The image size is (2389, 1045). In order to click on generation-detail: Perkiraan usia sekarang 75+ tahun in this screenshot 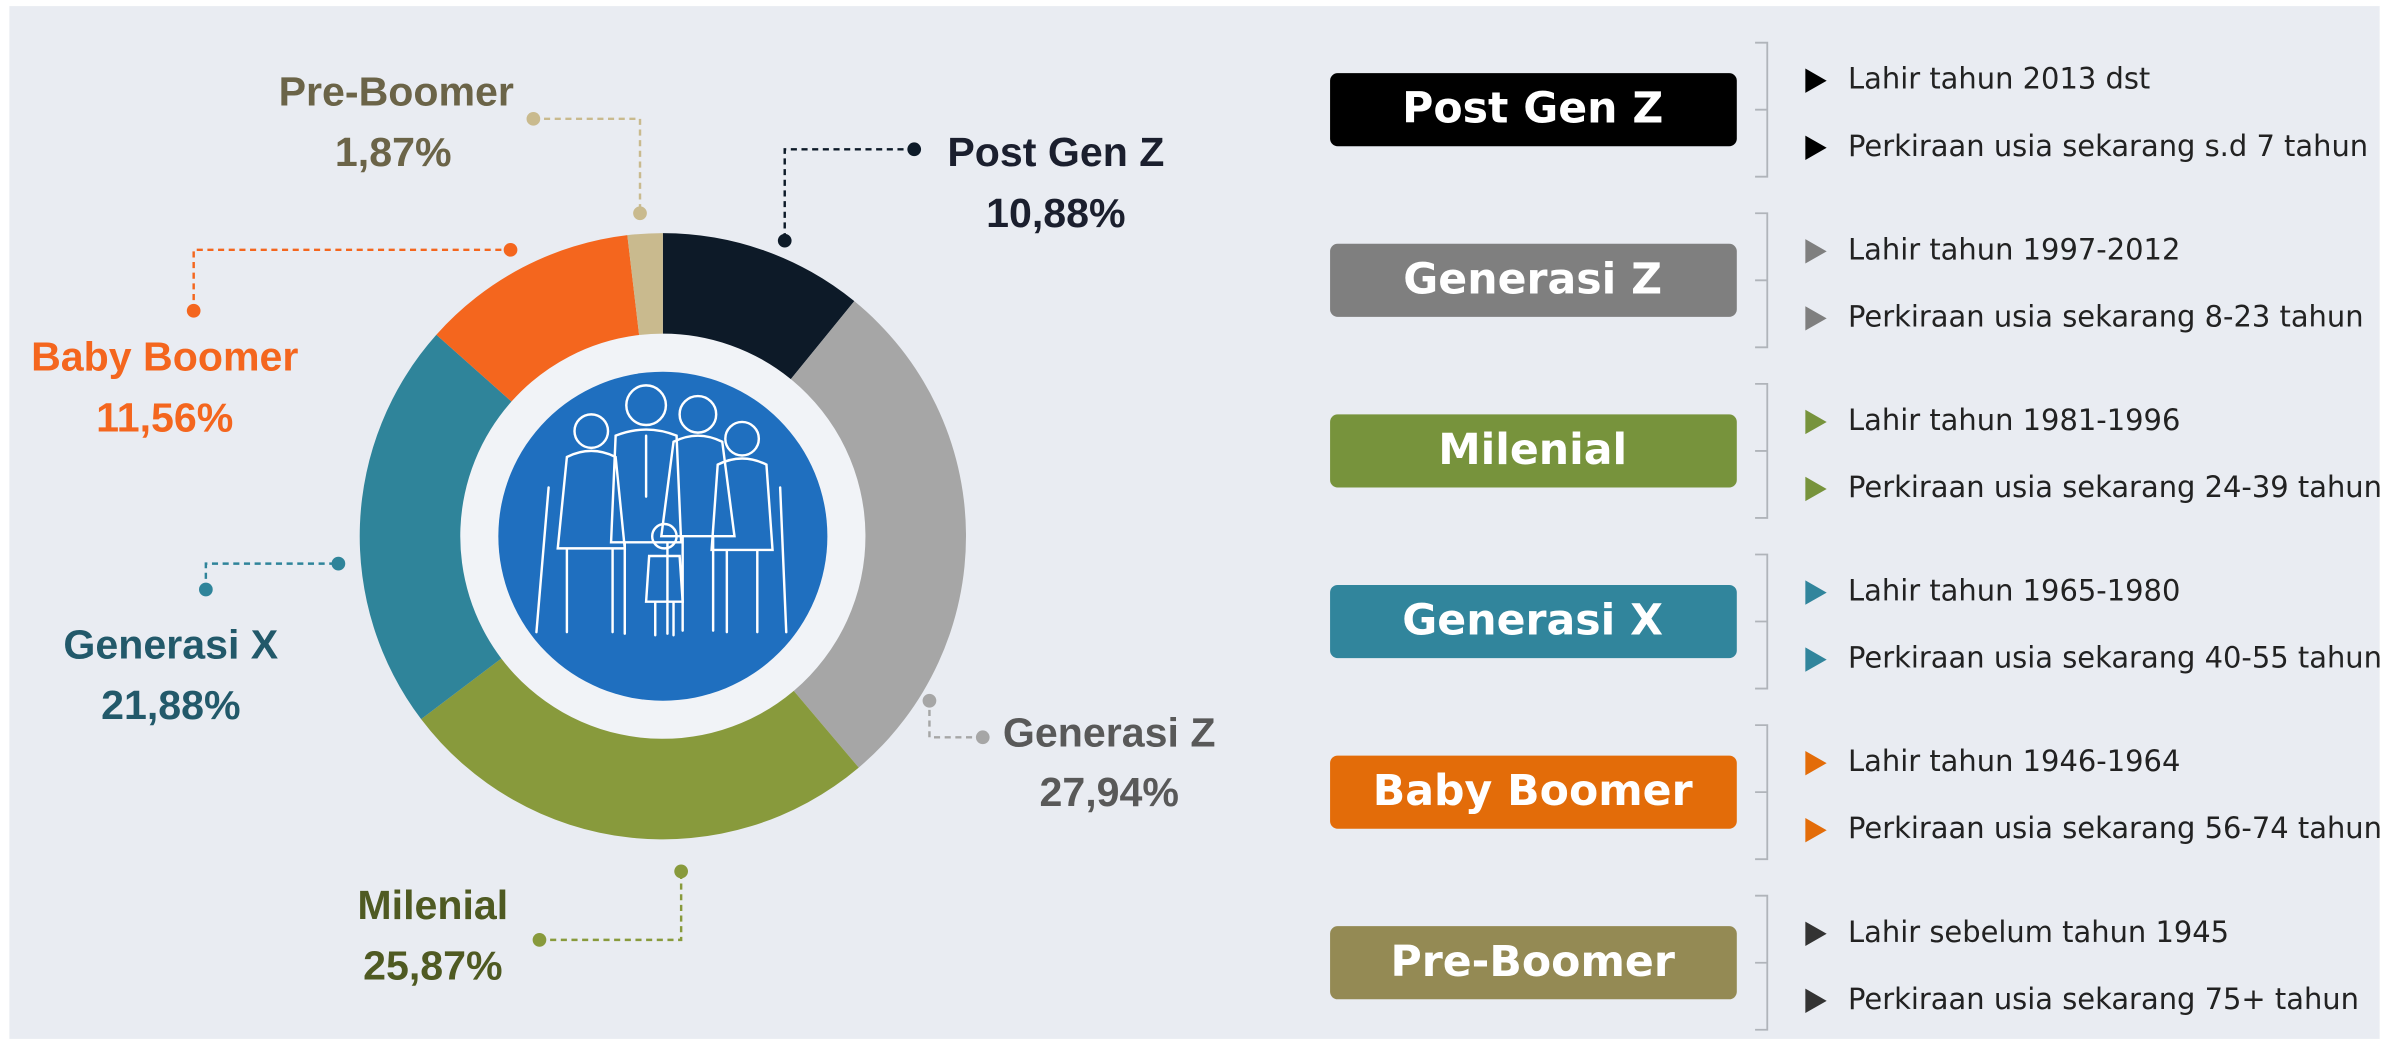, I will do `click(2103, 999)`.